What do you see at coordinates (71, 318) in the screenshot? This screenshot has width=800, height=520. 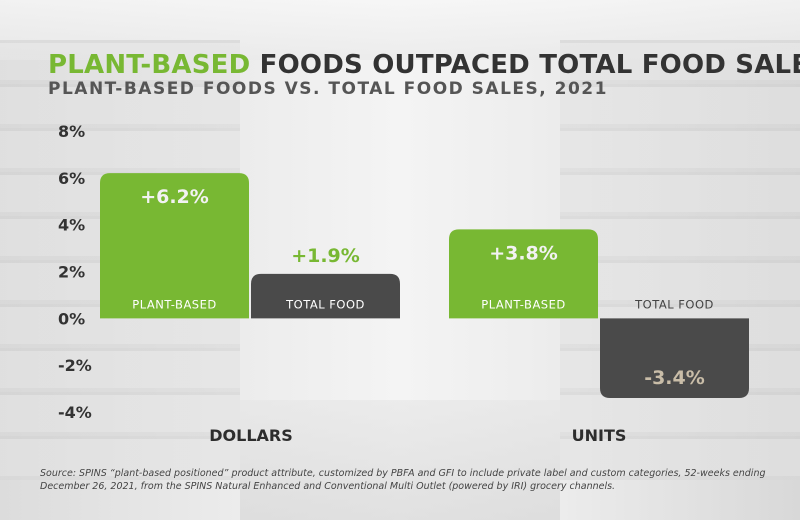 I see `y-tick-label: 0%` at bounding box center [71, 318].